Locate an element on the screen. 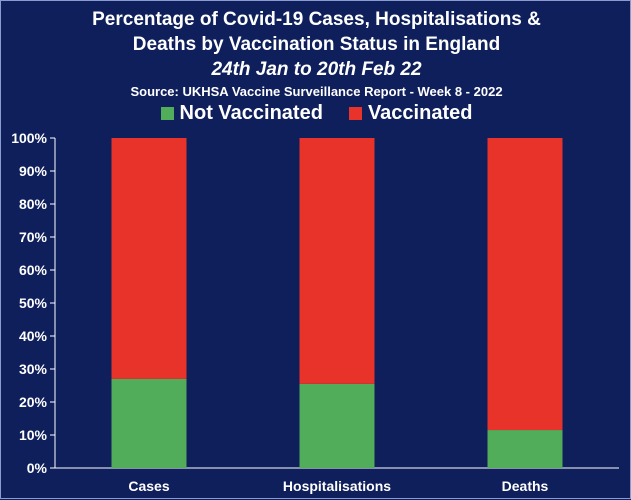 The image size is (631, 500). legend-swatch-not-vaccinated is located at coordinates (167, 113).